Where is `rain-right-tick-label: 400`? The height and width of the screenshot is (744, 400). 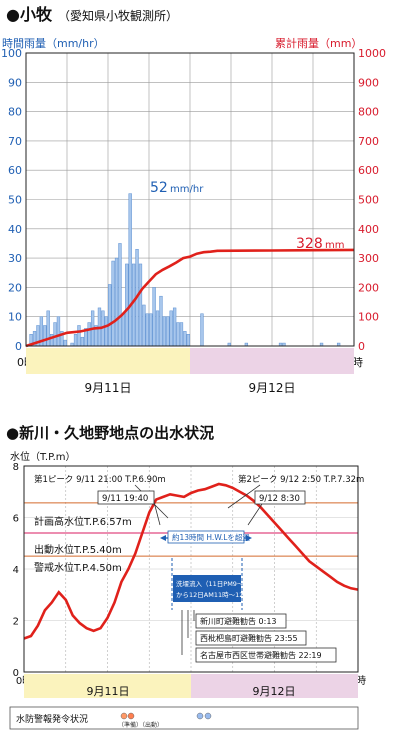 rain-right-tick-label: 400 is located at coordinates (368, 229).